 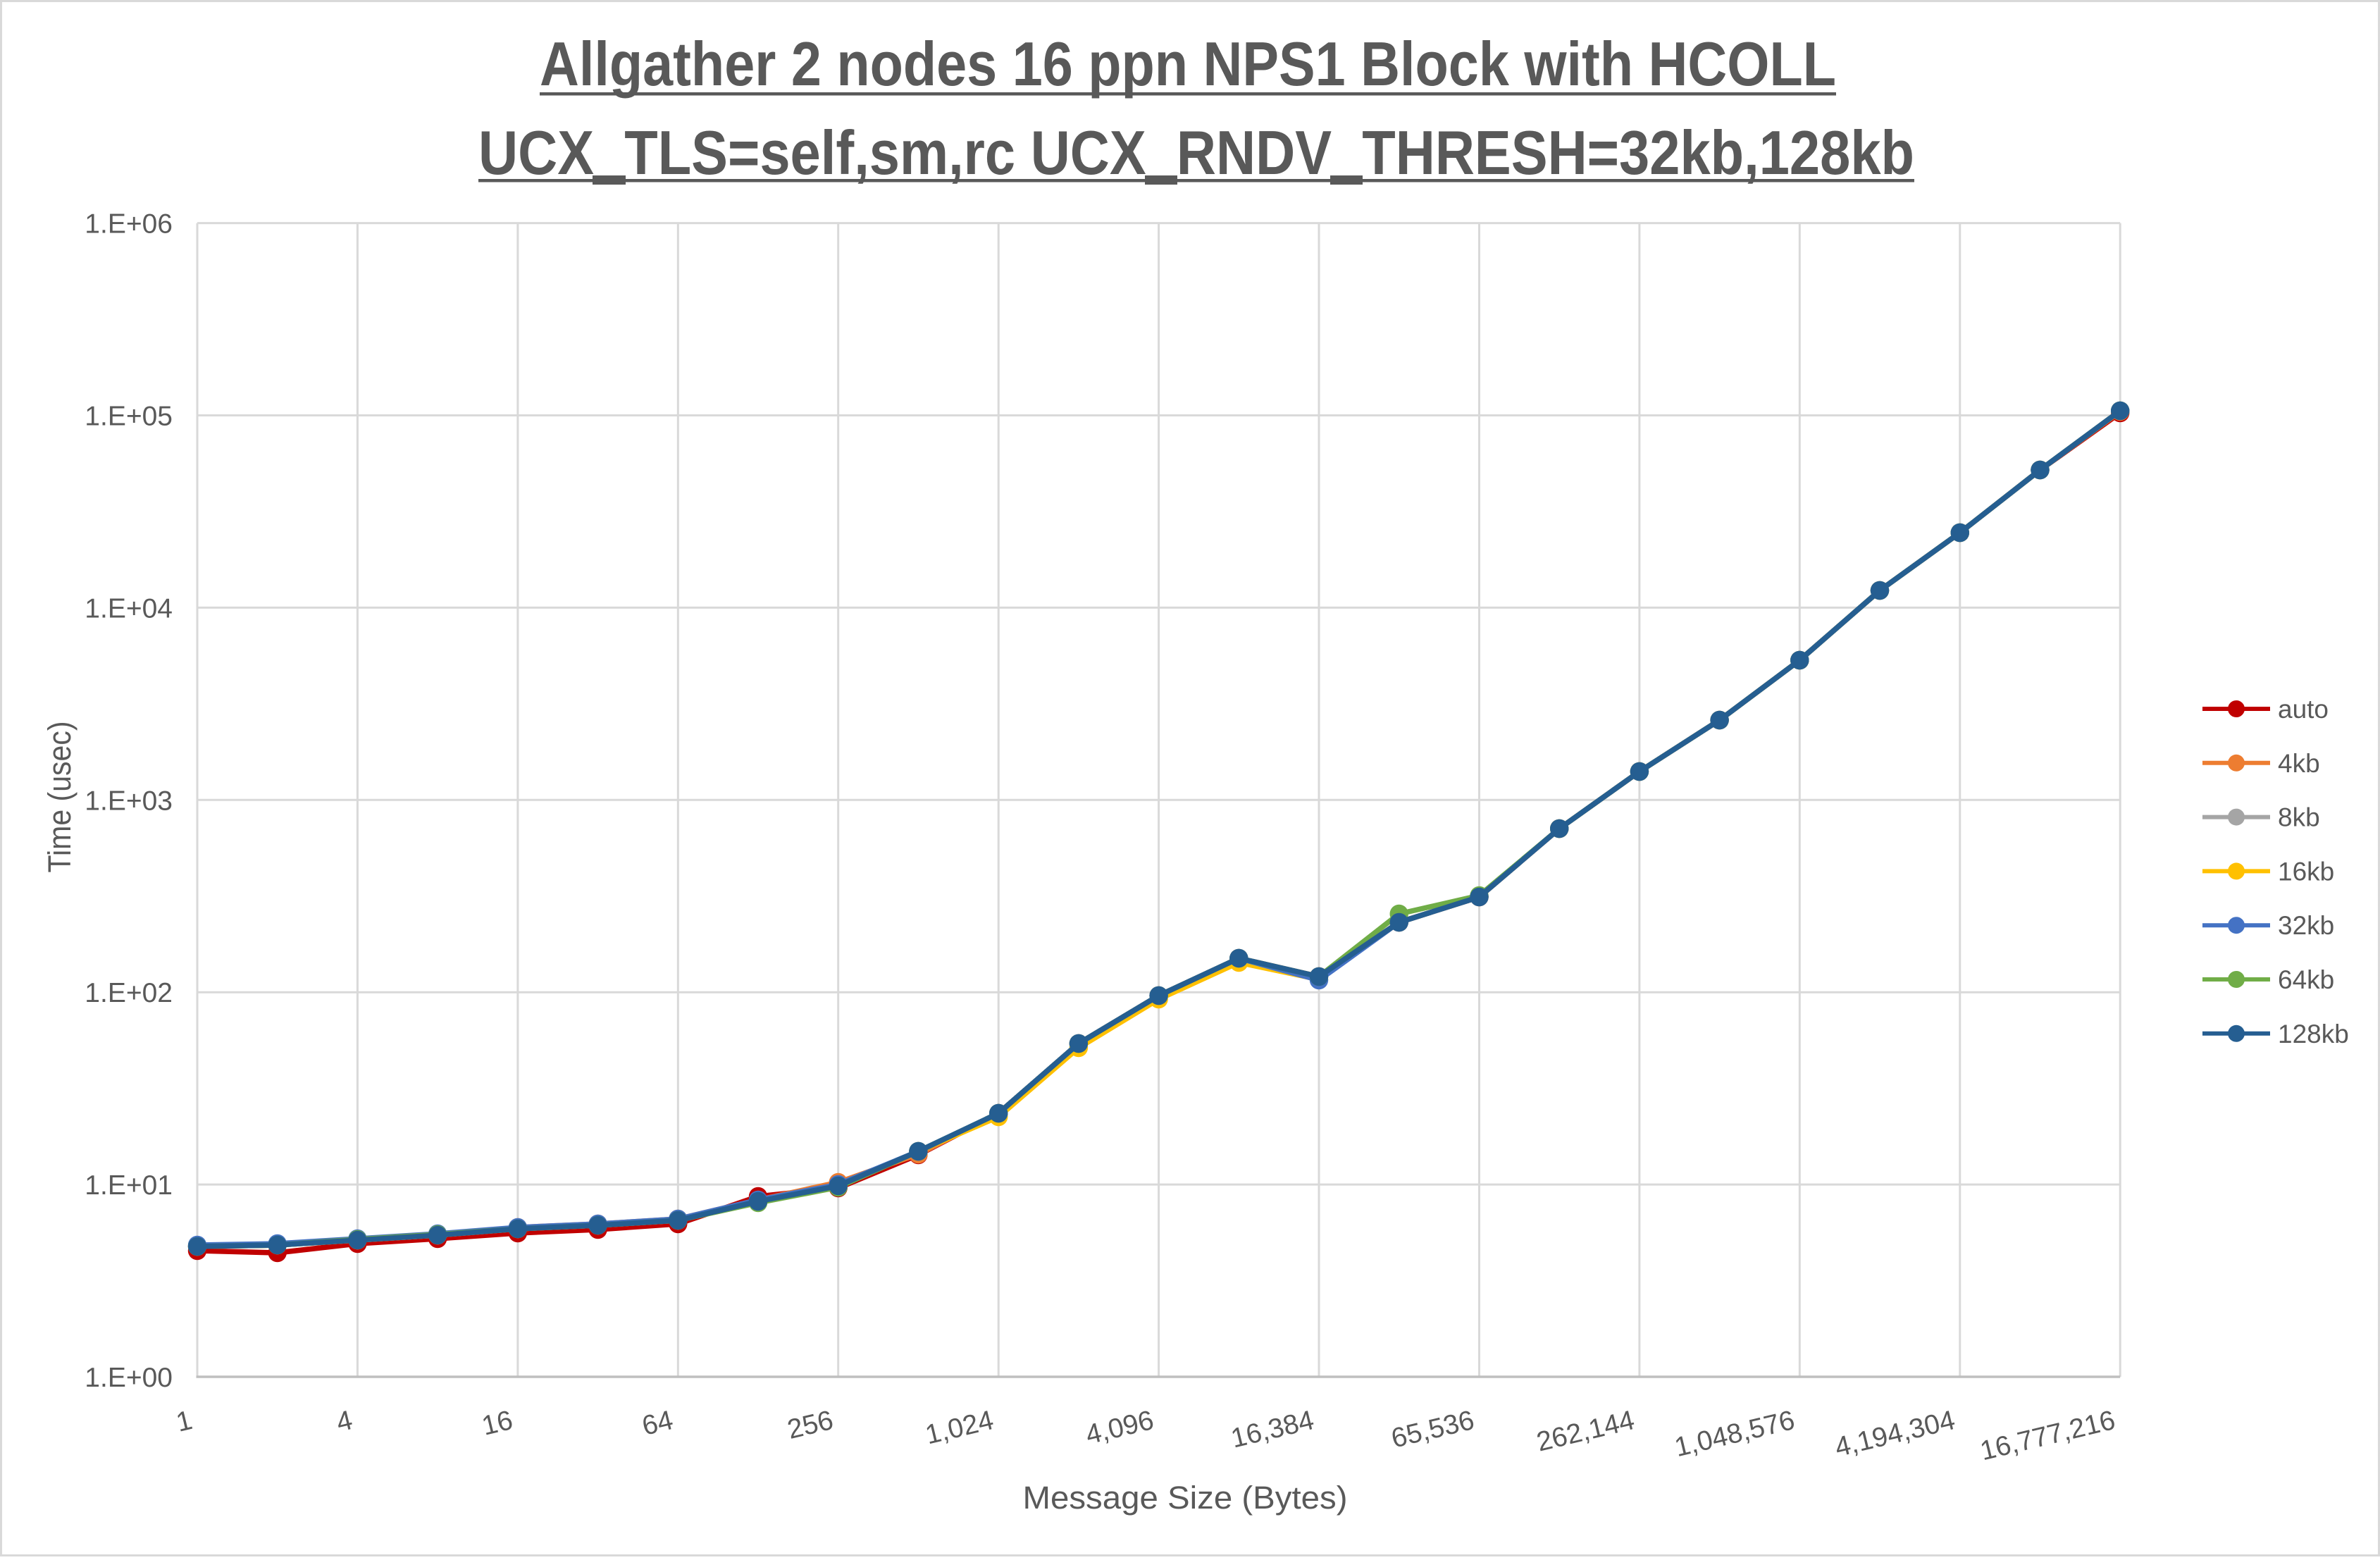 I want to click on svg-text: 1.E+02, so click(x=129, y=993).